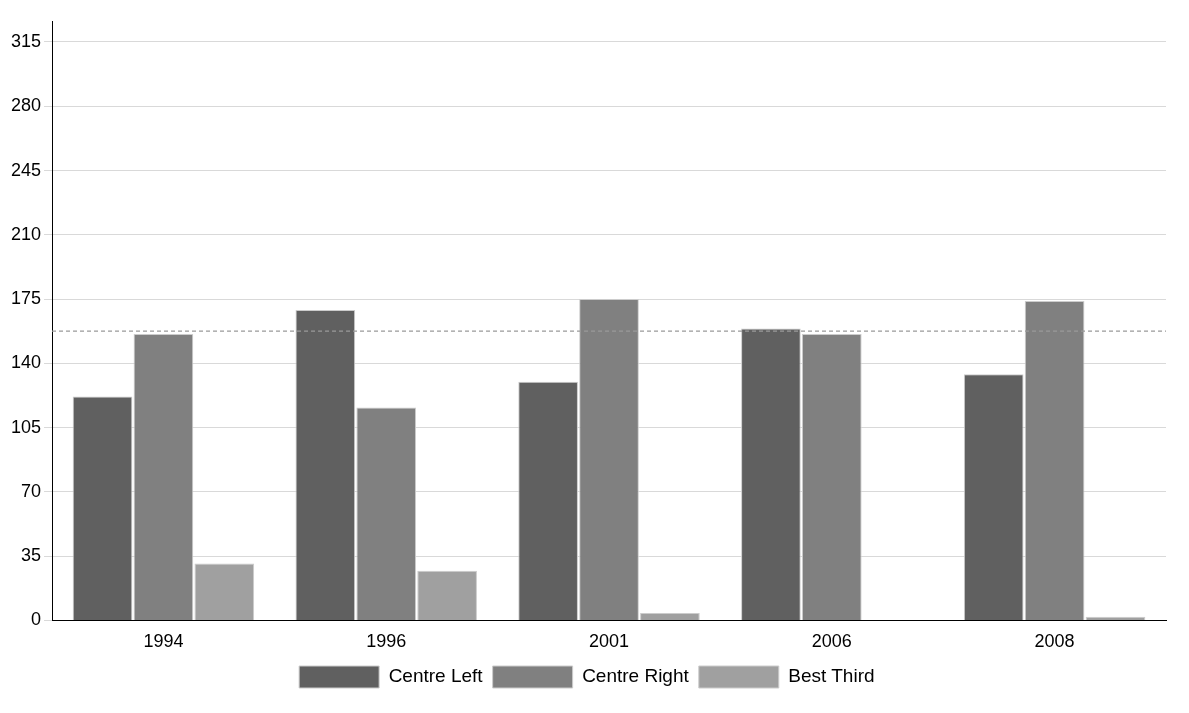  I want to click on y-tick-label: 245, so click(26, 169).